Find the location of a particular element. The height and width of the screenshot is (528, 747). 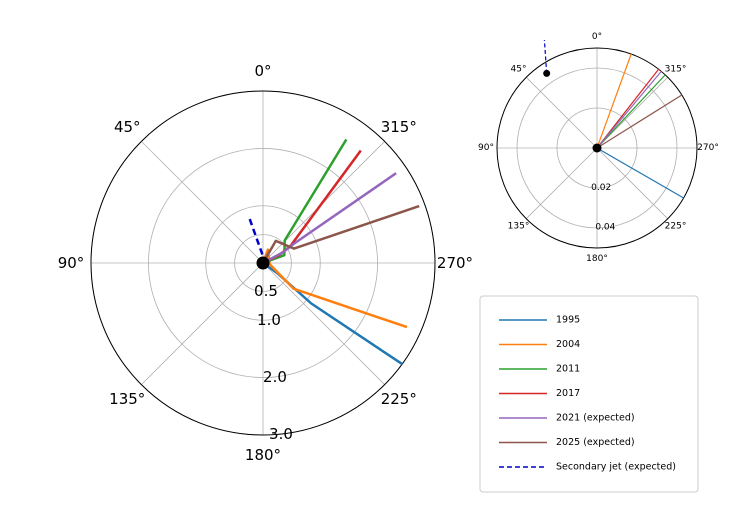

inset-series-1995 is located at coordinates (640, 173).